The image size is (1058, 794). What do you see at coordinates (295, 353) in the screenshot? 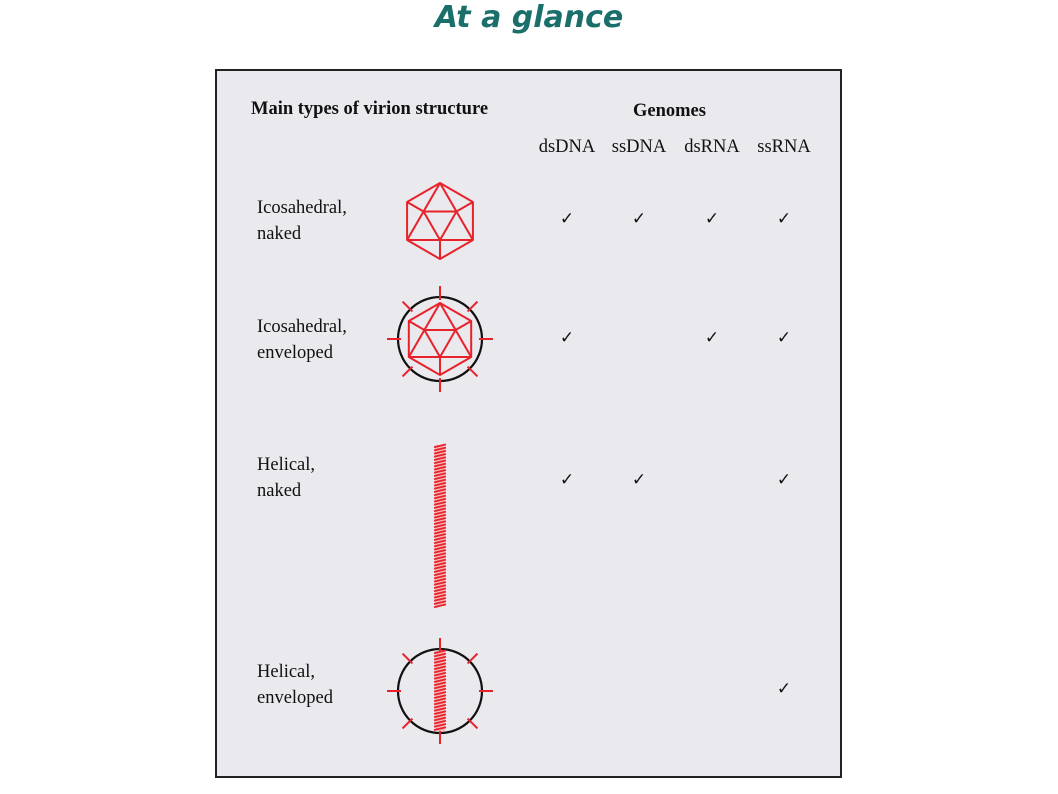
I see `row-label-line2: enveloped` at bounding box center [295, 353].